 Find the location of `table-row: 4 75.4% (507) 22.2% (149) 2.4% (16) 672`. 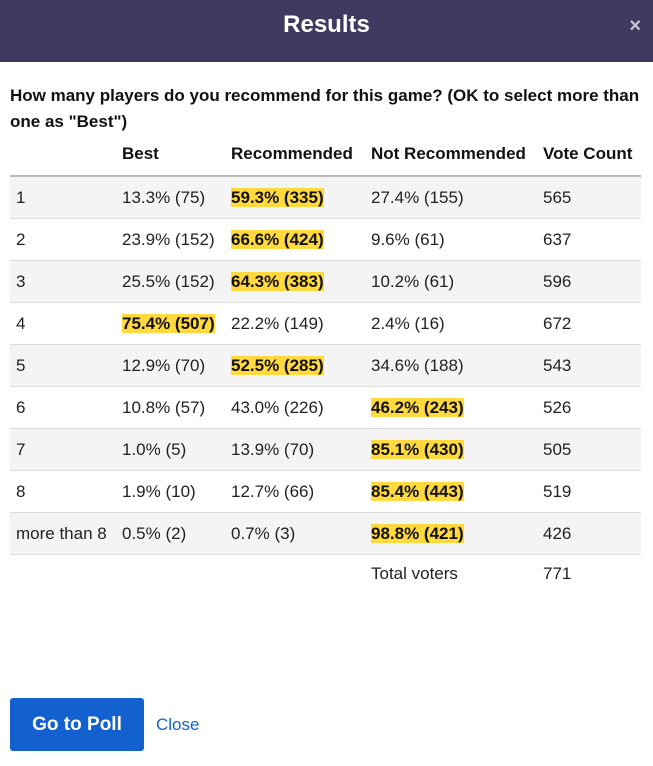

table-row: 4 75.4% (507) 22.2% (149) 2.4% (16) 672 is located at coordinates (325, 323).